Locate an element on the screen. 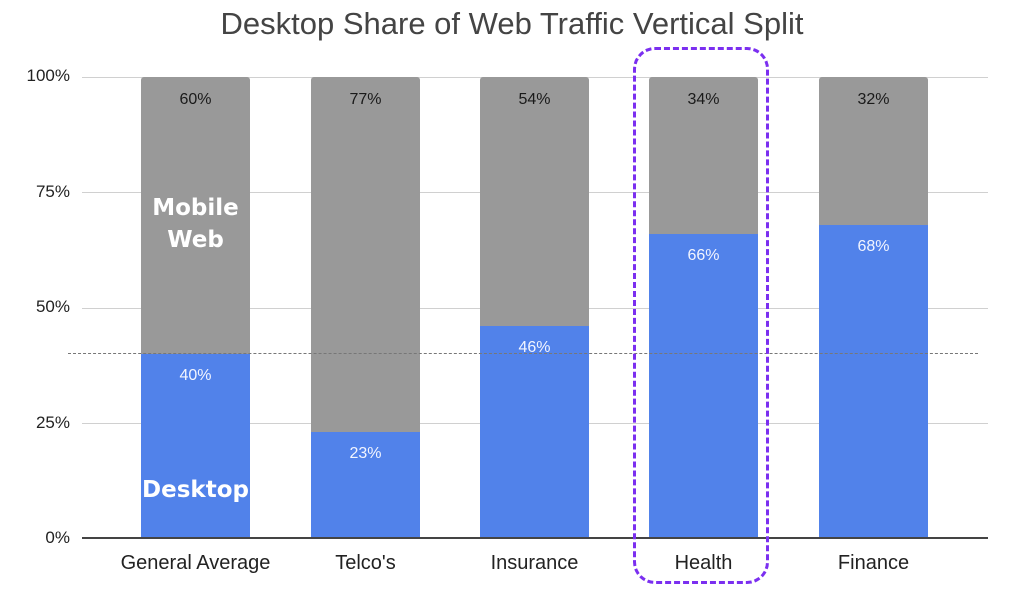 Image resolution: width=1024 pixels, height=605 pixels. bar-segment-desktop: 23% is located at coordinates (365, 485).